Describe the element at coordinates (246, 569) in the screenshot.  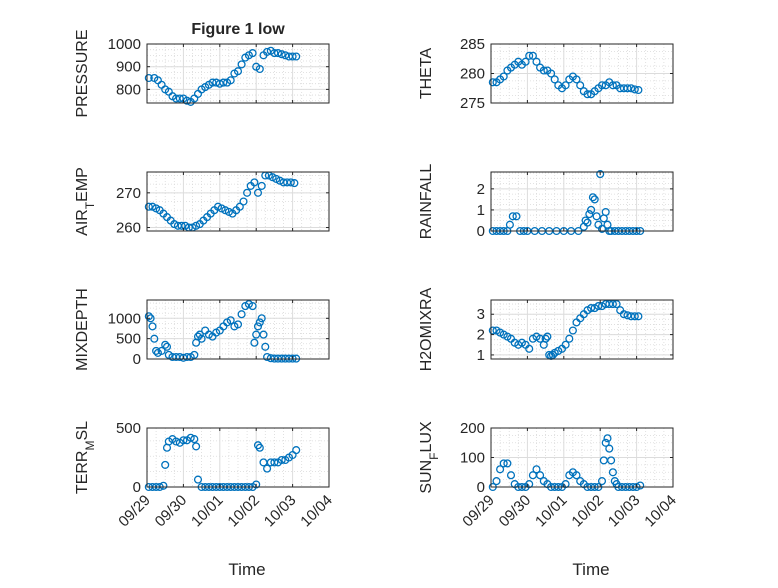
I see `x-axis-label: Time` at that location.